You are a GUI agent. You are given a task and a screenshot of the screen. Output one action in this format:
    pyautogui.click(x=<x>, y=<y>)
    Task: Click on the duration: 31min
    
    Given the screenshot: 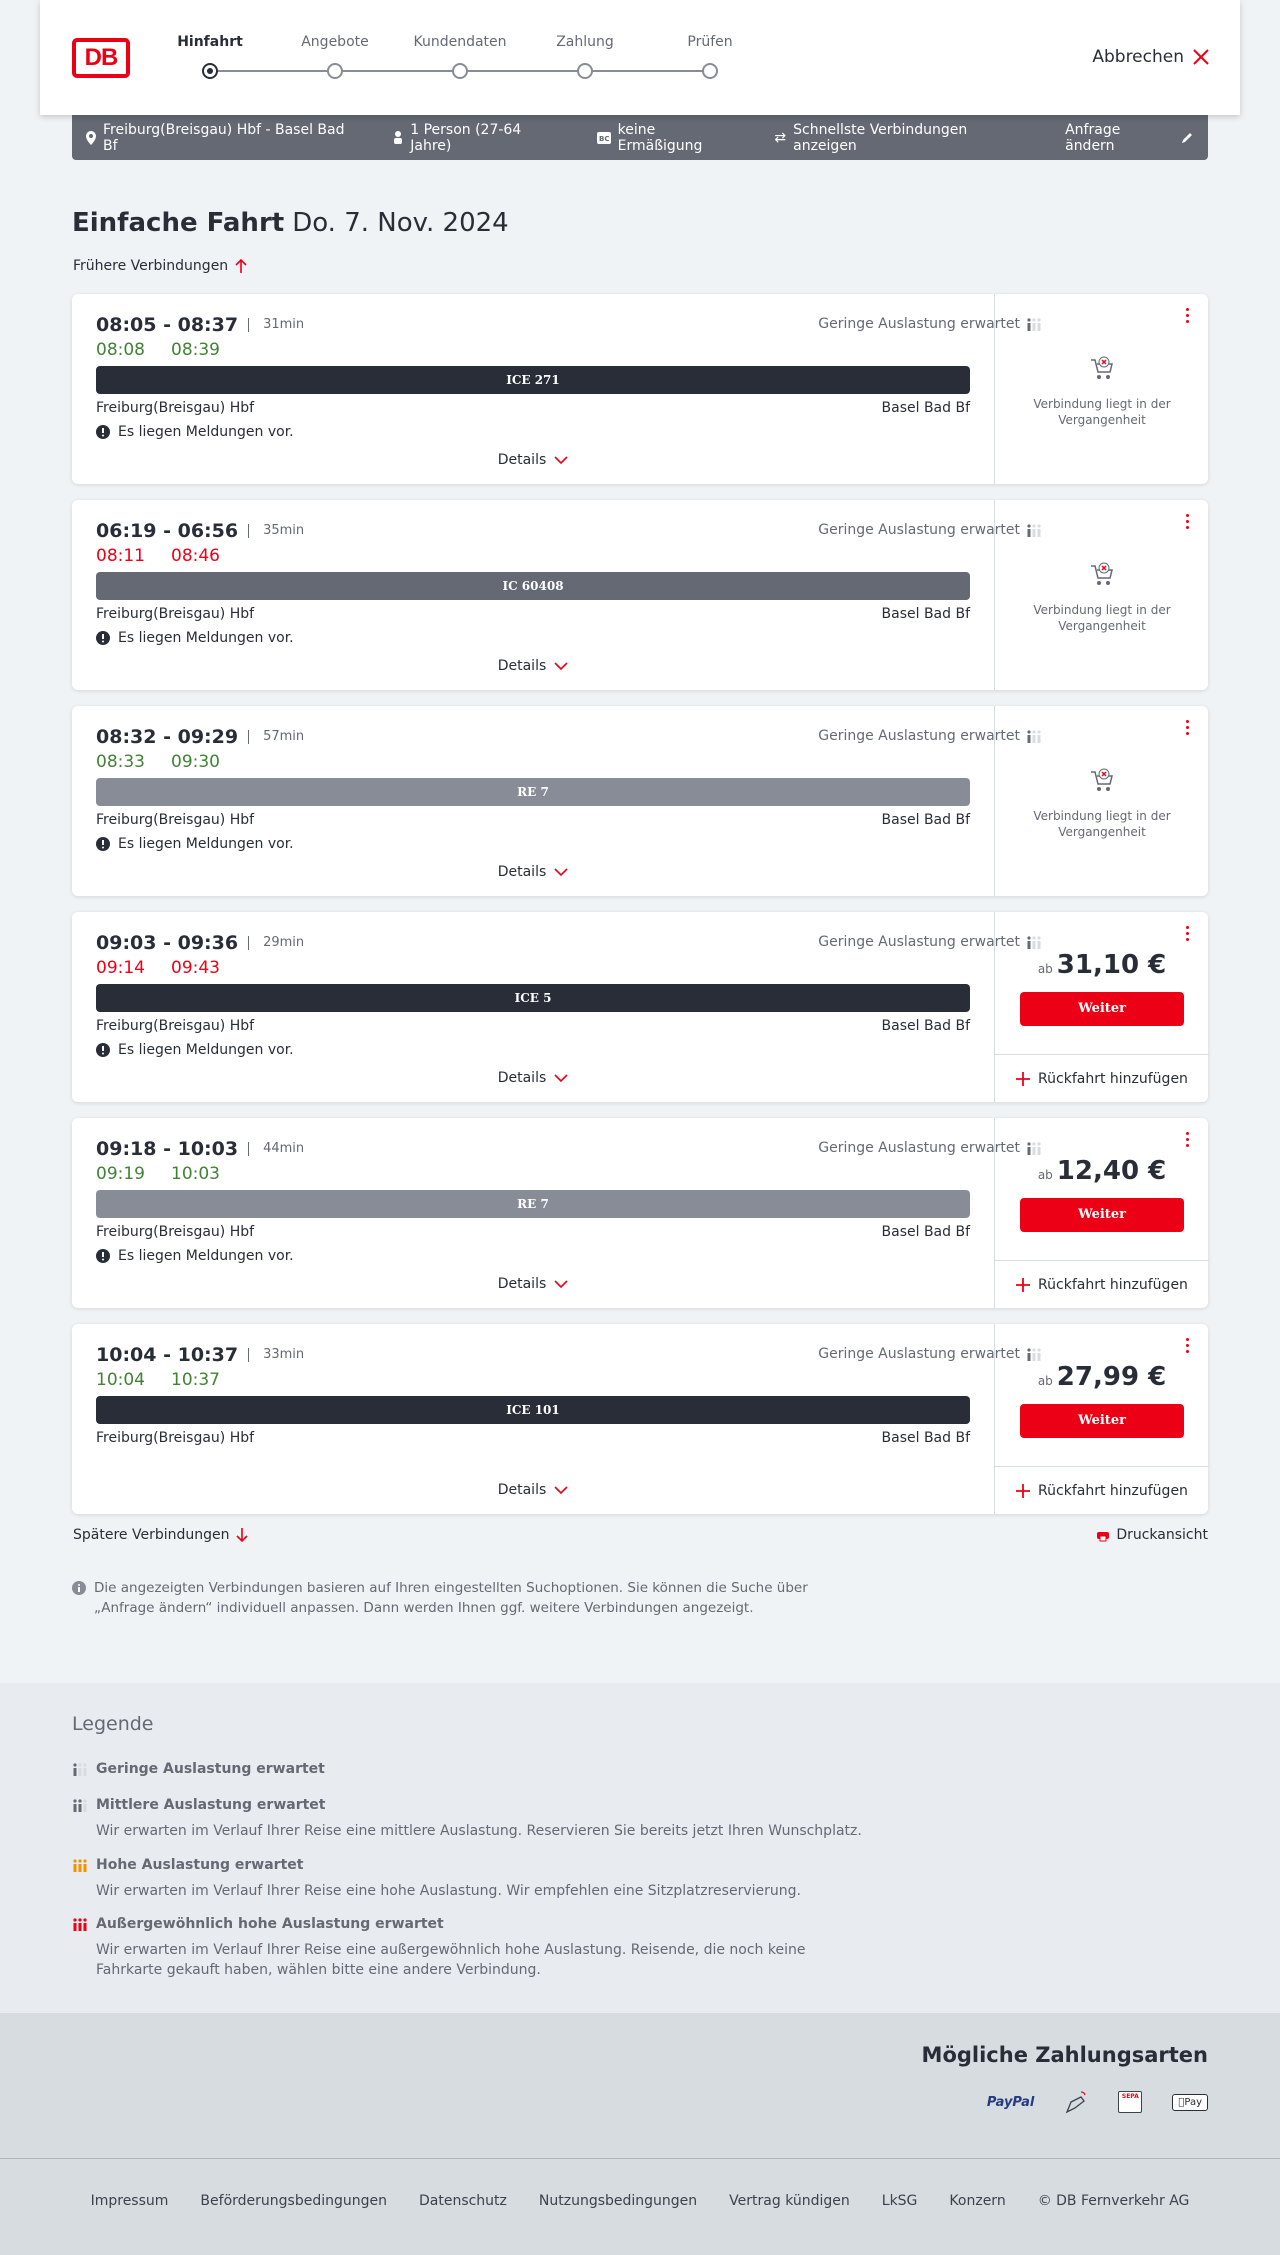 What is the action you would take?
    pyautogui.click(x=276, y=325)
    